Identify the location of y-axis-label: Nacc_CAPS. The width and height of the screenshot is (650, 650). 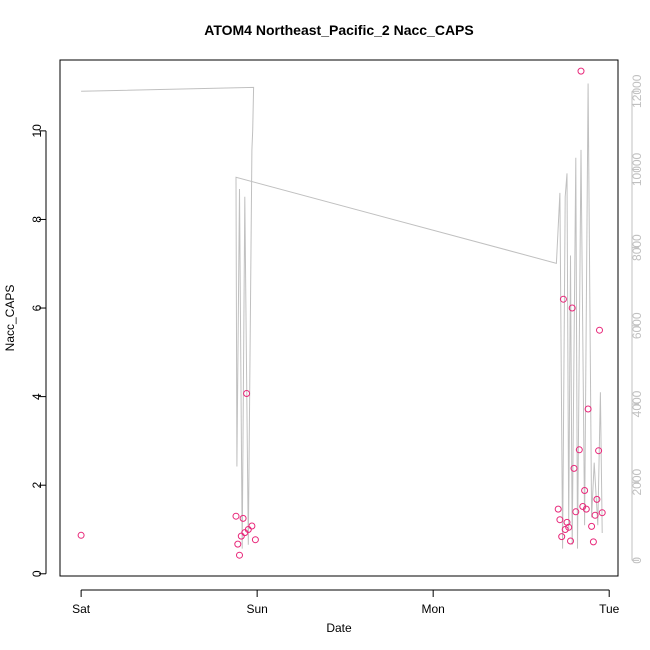
(10, 318).